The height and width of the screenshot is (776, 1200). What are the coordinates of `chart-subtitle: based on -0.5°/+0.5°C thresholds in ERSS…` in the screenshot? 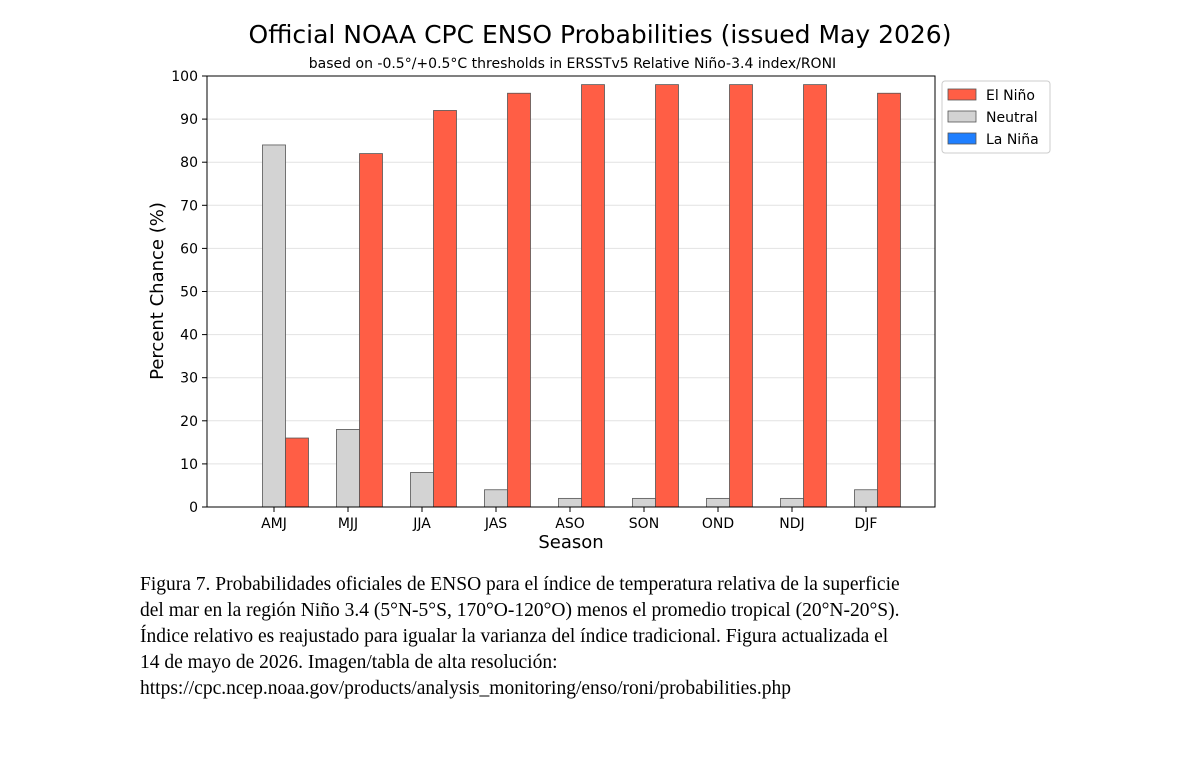 It's located at (572, 64).